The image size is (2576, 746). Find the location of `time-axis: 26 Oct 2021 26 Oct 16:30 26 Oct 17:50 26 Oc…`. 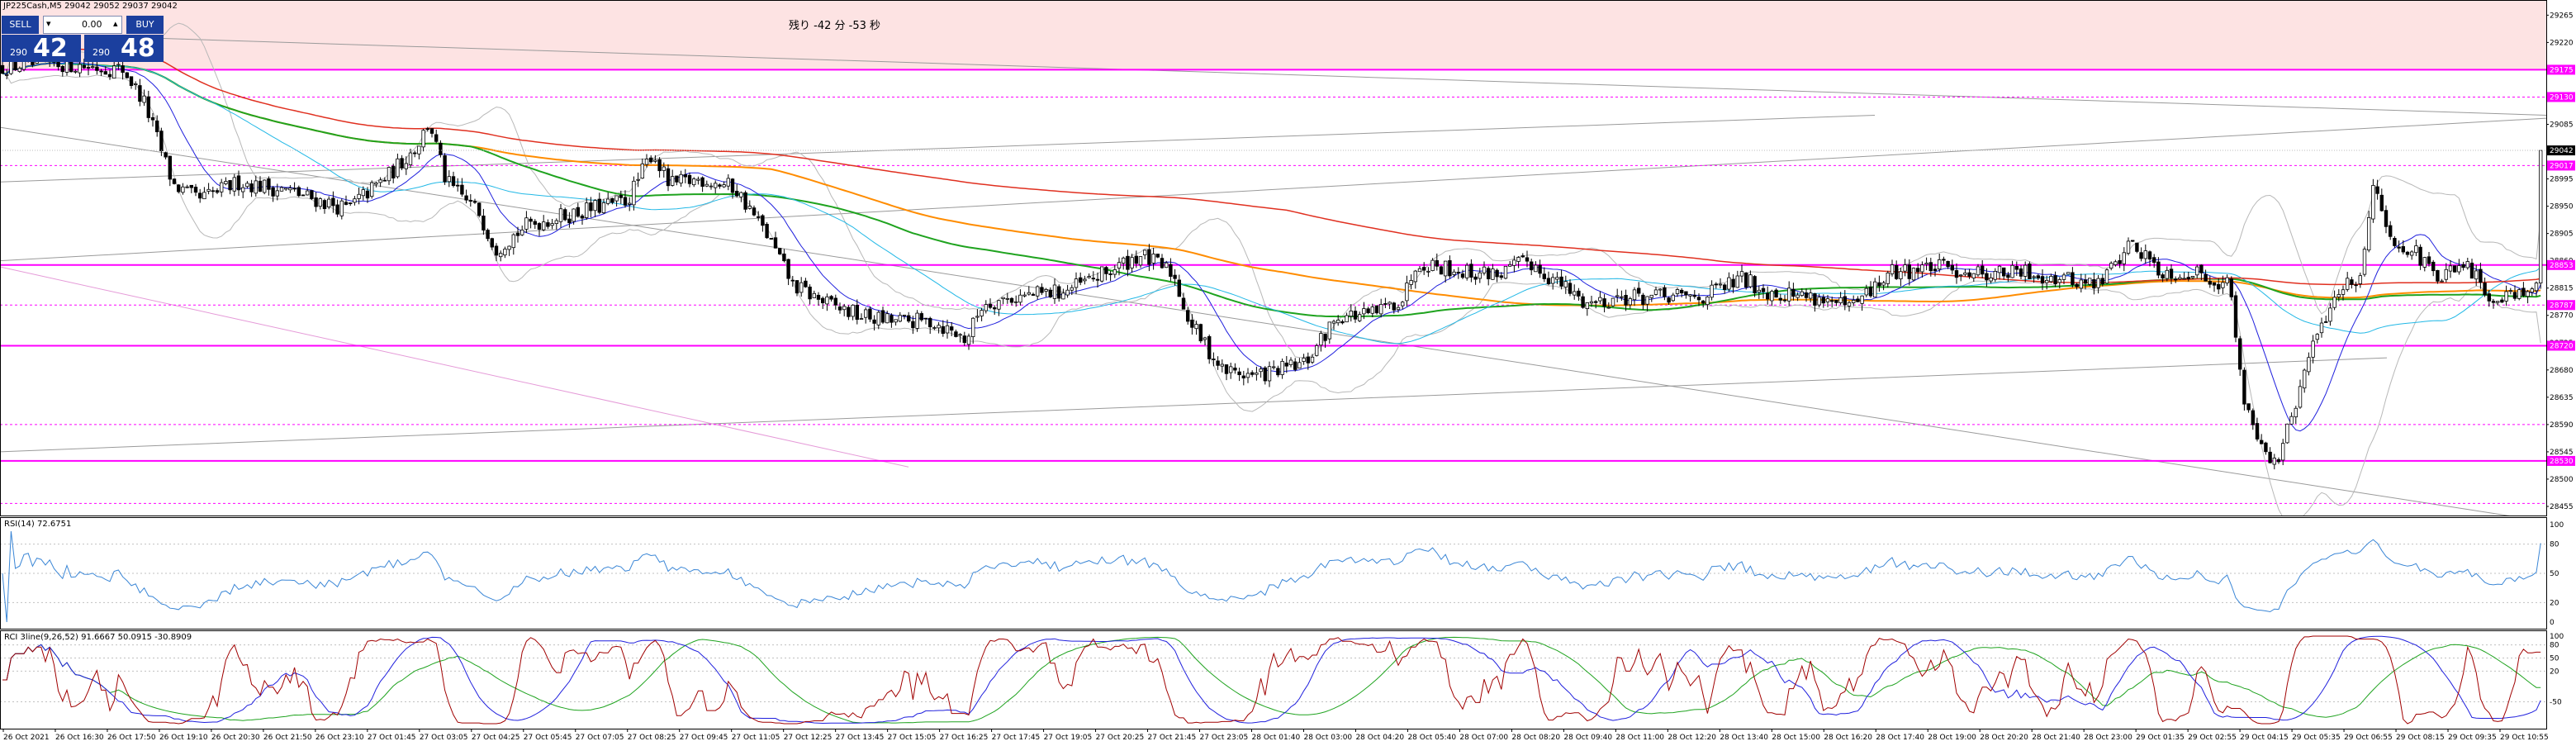

time-axis: 26 Oct 2021 26 Oct 16:30 26 Oct 17:50 26 Oc… is located at coordinates (1275, 736).